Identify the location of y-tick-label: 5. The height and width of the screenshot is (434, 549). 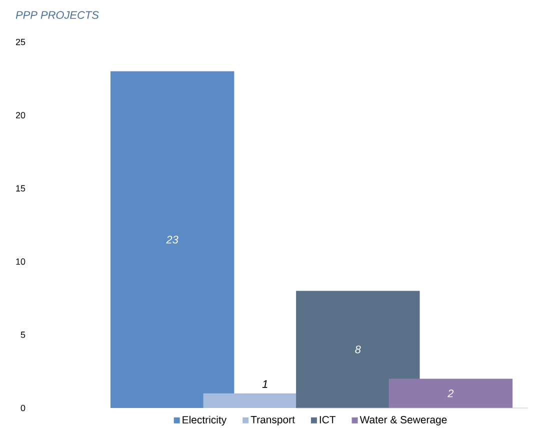
(23, 335).